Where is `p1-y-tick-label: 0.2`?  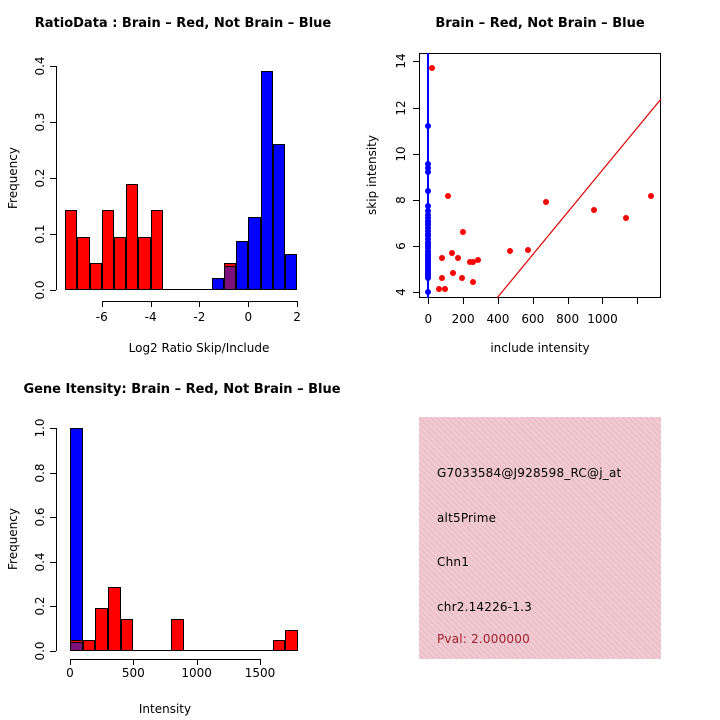
p1-y-tick-label: 0.2 is located at coordinates (40, 178).